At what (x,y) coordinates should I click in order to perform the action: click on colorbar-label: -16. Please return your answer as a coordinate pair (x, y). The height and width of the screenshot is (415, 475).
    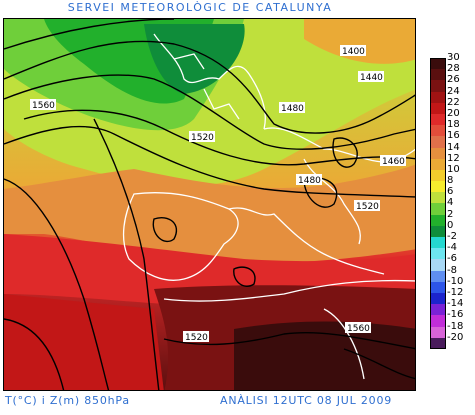
    Looking at the image, I should click on (455, 315).